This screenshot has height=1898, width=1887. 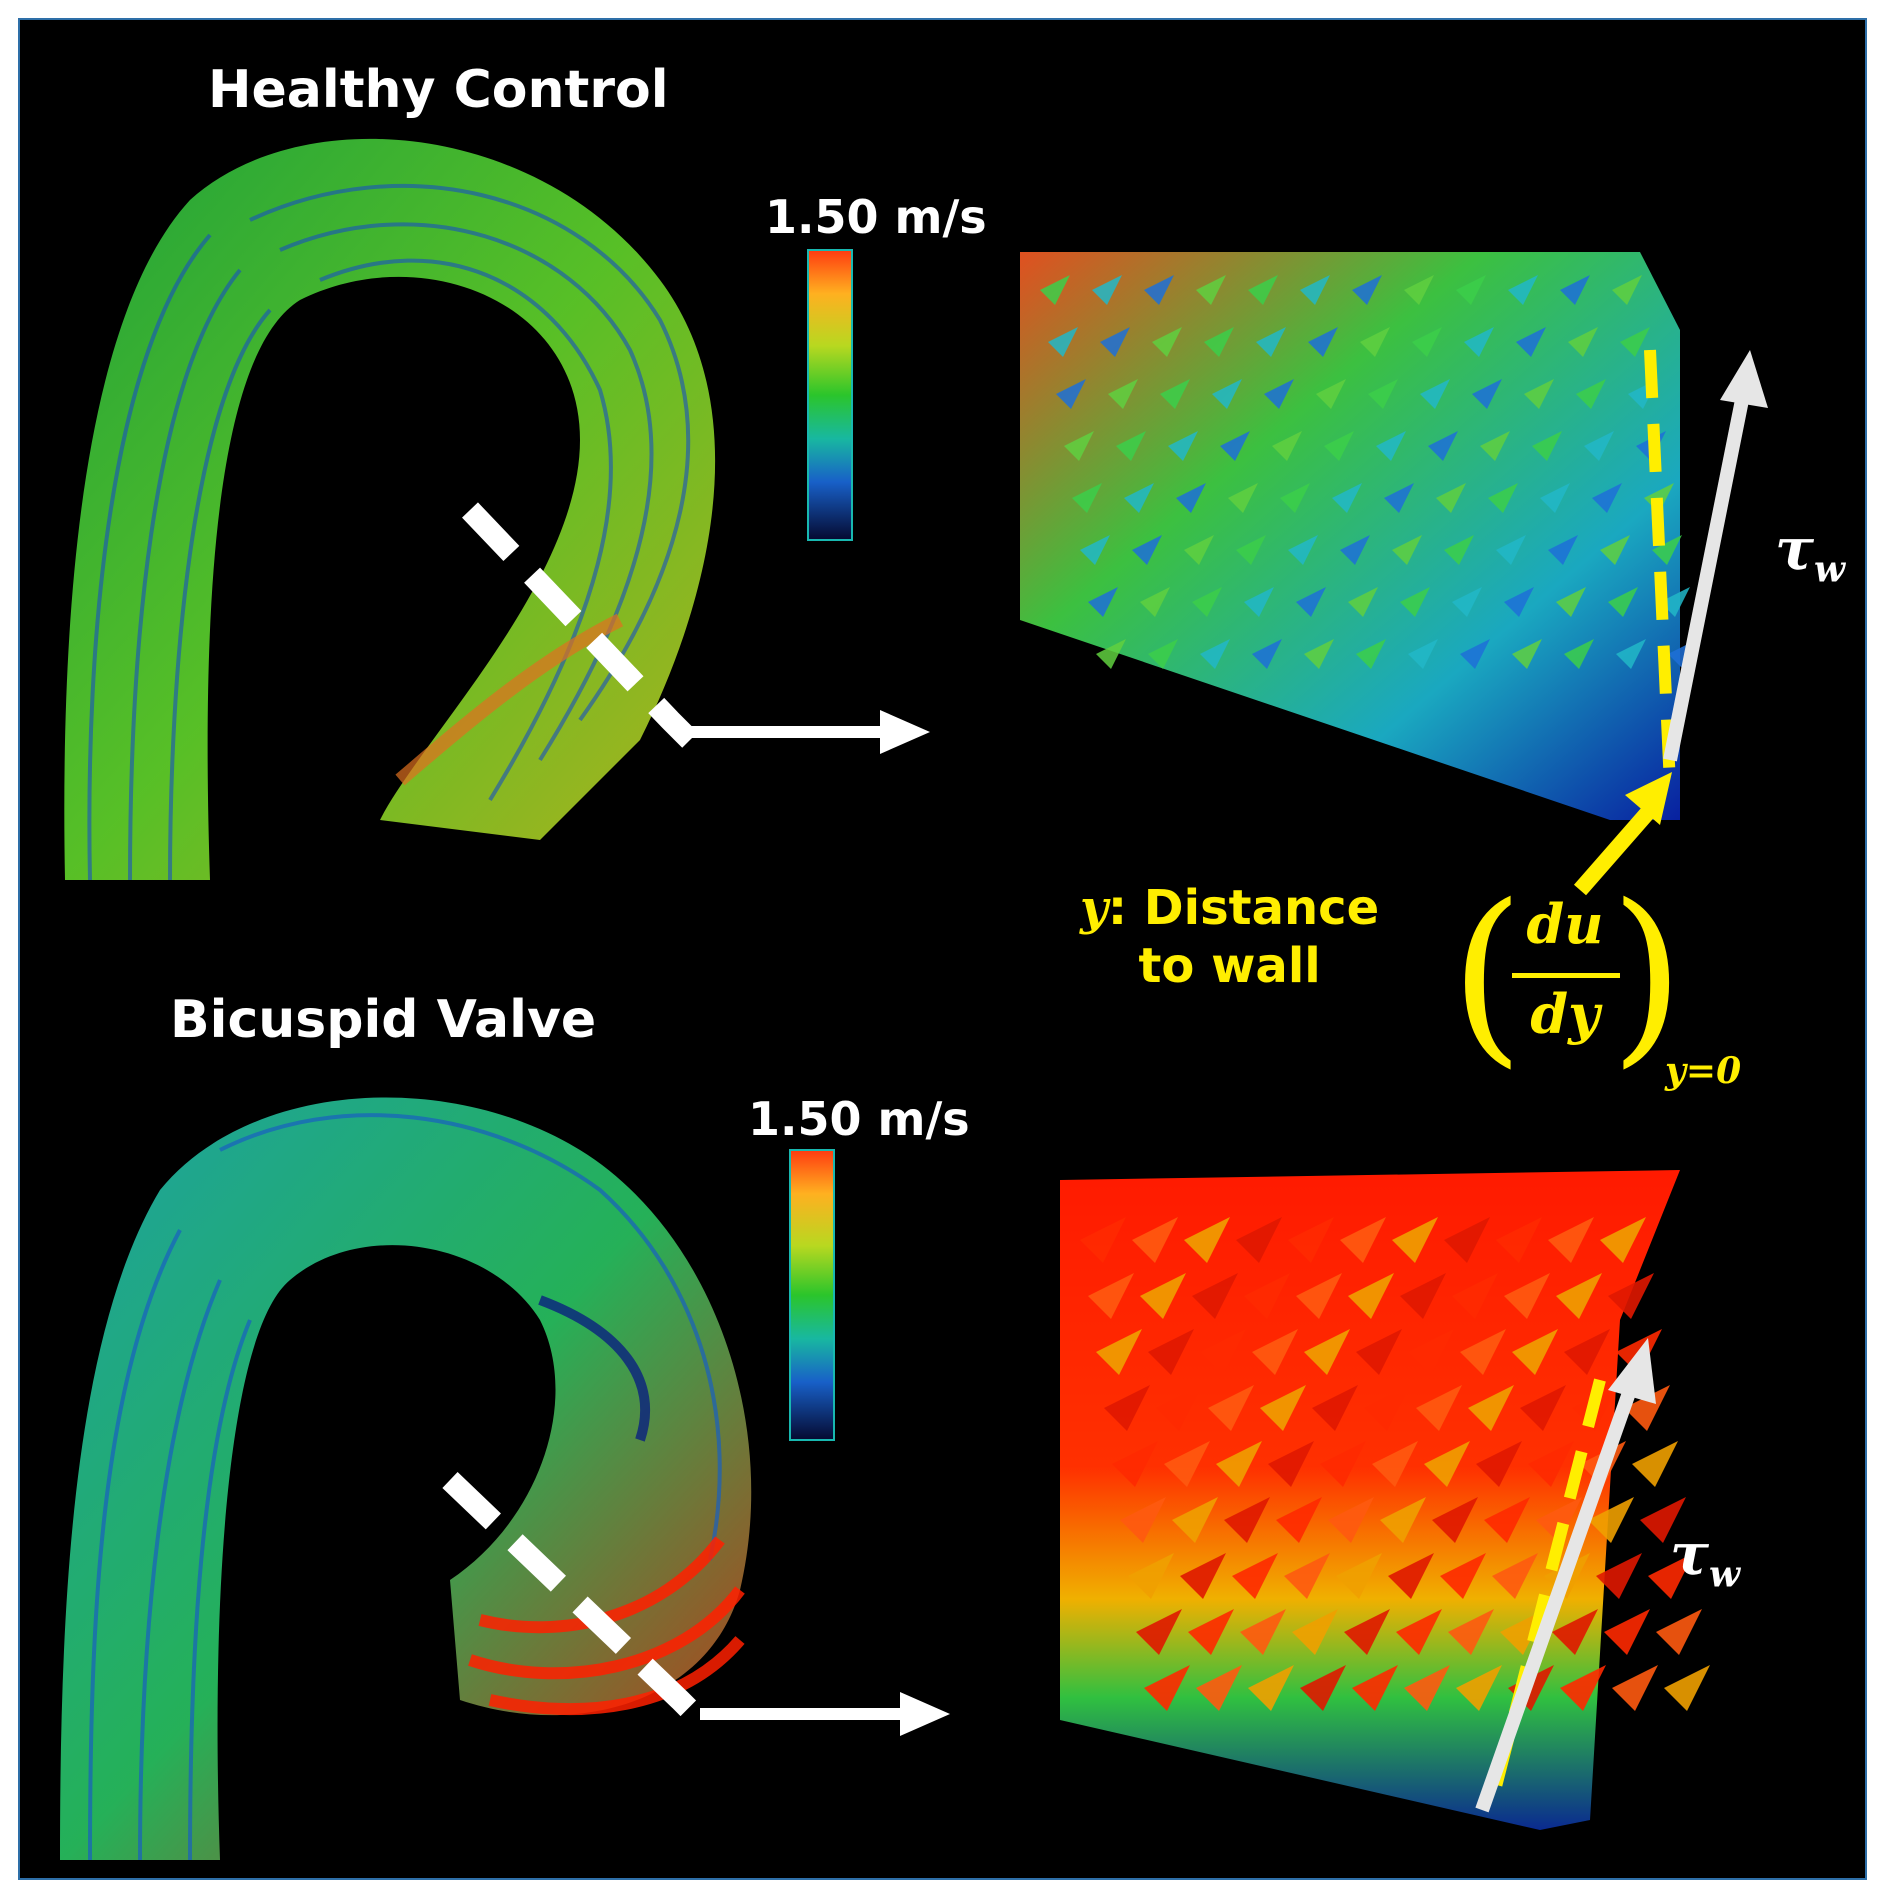 What do you see at coordinates (696, 1604) in the screenshot?
I see `bottom-cut-line-arrow` at bounding box center [696, 1604].